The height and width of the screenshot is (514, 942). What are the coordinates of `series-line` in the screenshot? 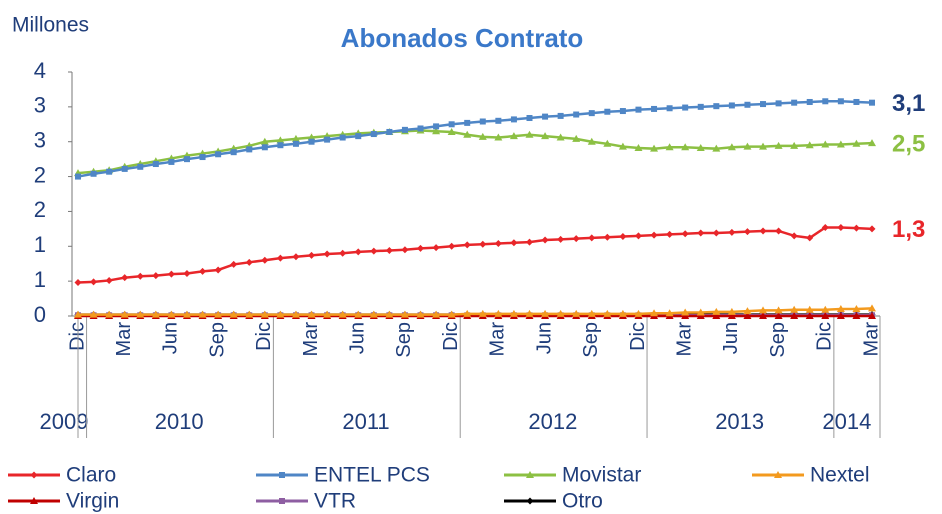 It's located at (475, 139).